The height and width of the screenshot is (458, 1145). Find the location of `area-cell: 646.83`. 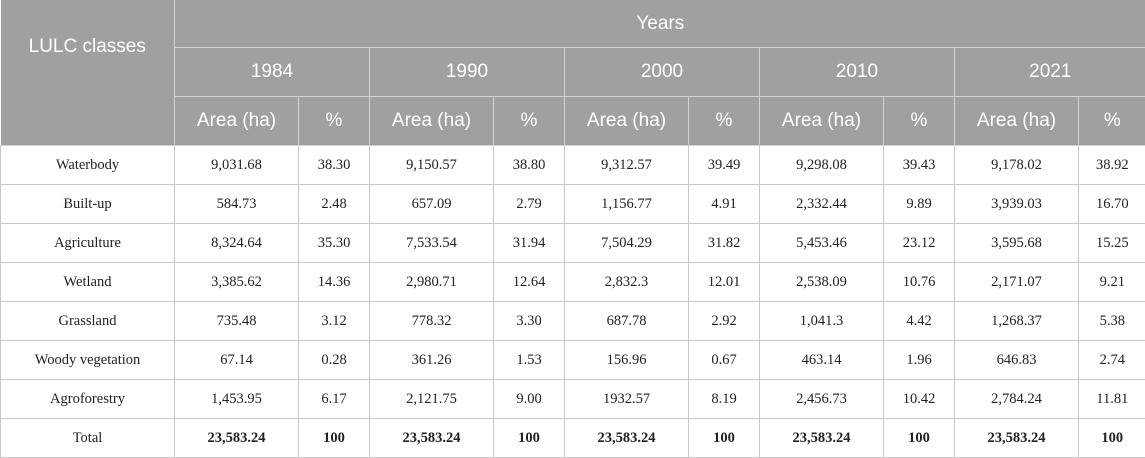

area-cell: 646.83 is located at coordinates (1017, 360).